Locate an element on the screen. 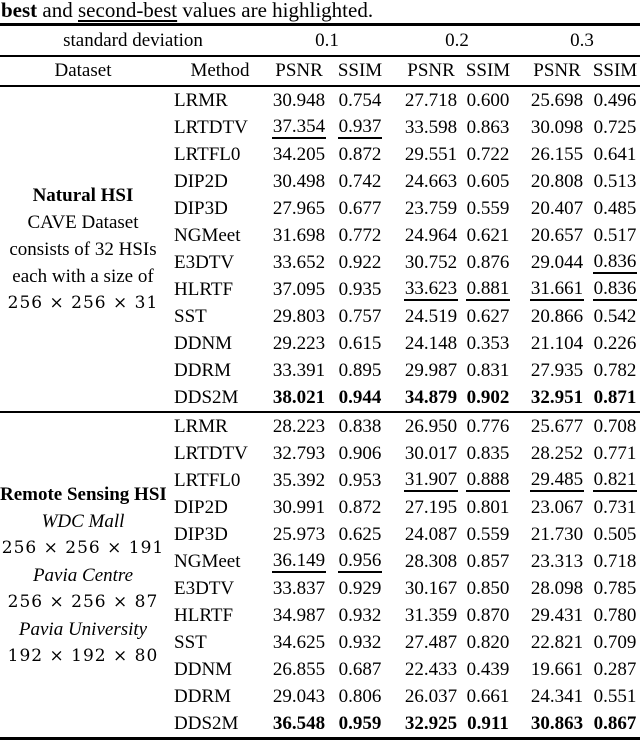 The image size is (640, 743). value: 28.252 is located at coordinates (557, 453).